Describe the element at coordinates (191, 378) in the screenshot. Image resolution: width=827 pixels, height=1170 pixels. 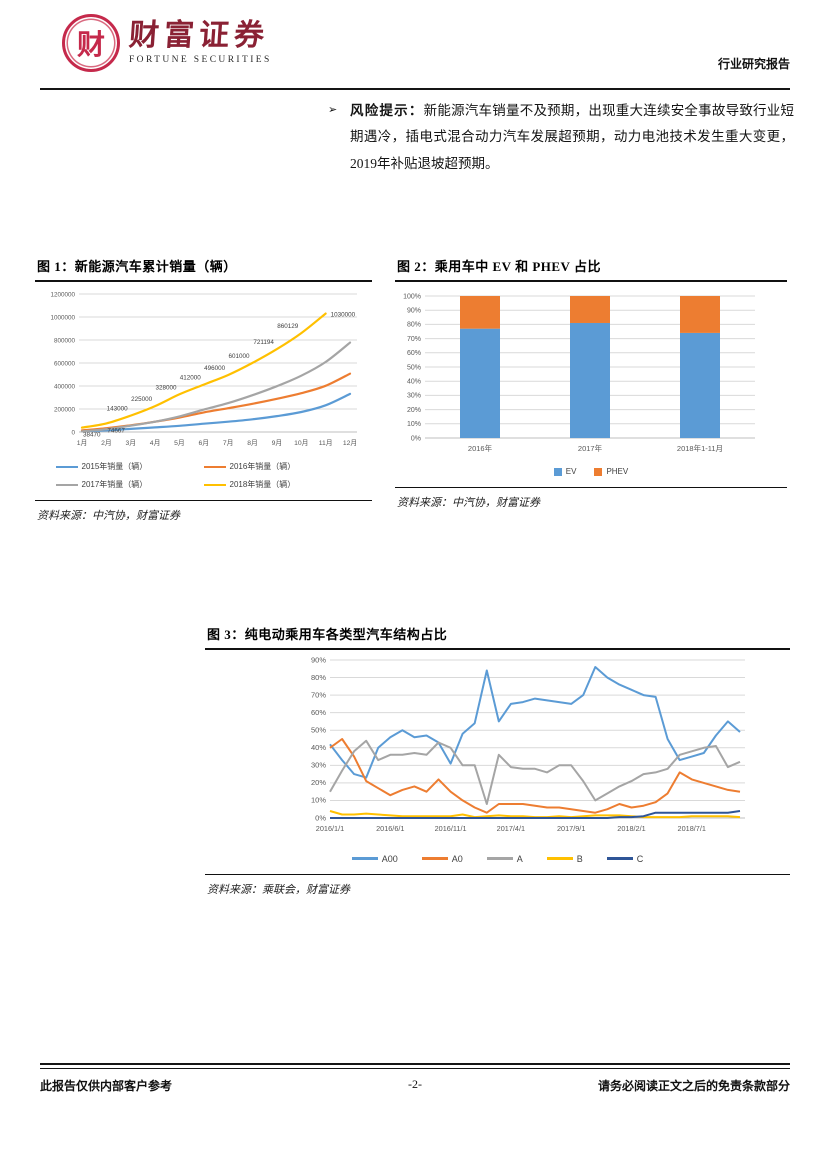
I see `svg-text: 412000` at that location.